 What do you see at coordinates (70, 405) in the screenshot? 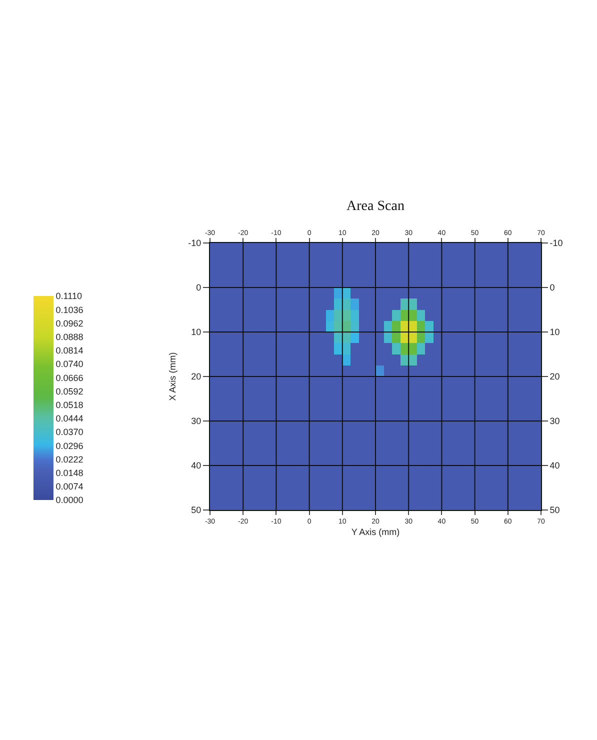
I see `color-bar-label: 0.0518` at bounding box center [70, 405].